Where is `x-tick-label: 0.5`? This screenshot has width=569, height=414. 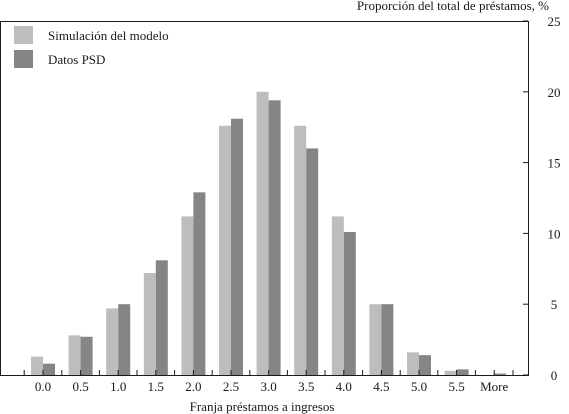 x-tick-label: 0.5 is located at coordinates (80, 386).